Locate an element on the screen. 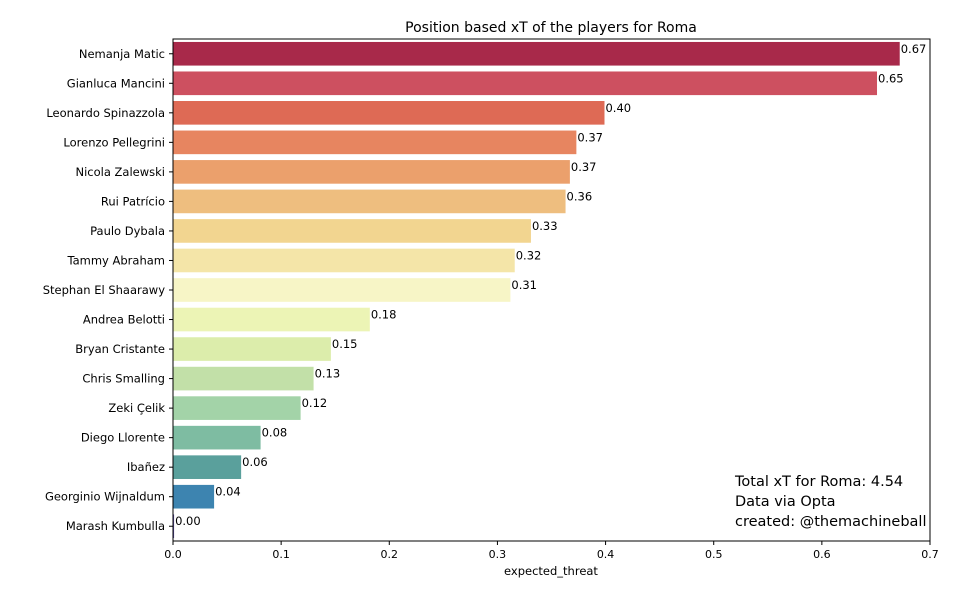 This screenshot has width=980, height=590. y-tick-label: Nicola Zalewski is located at coordinates (120, 172).